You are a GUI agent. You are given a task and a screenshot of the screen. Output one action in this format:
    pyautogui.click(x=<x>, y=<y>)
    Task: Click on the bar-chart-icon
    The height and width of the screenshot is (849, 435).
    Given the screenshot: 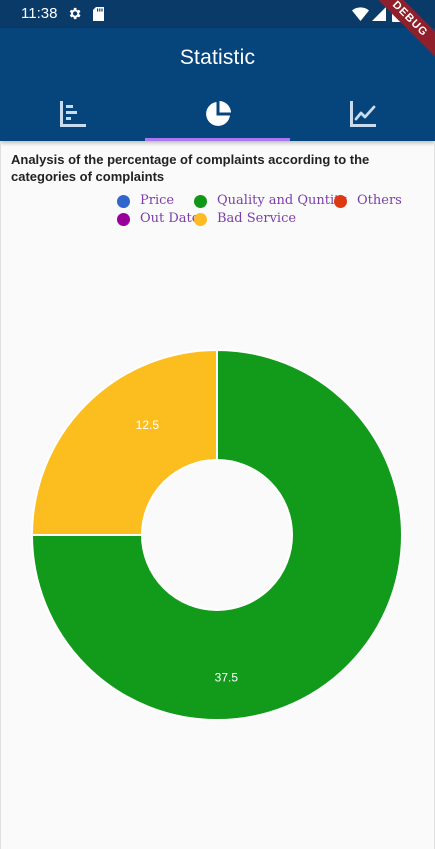 What is the action you would take?
    pyautogui.click(x=73, y=114)
    